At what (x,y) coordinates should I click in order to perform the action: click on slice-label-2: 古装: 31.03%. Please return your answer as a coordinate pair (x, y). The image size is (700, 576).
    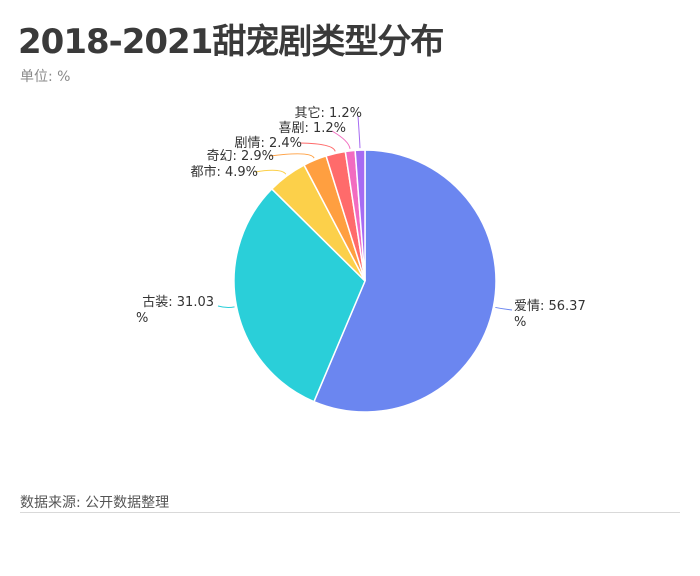
    Looking at the image, I should click on (175, 310).